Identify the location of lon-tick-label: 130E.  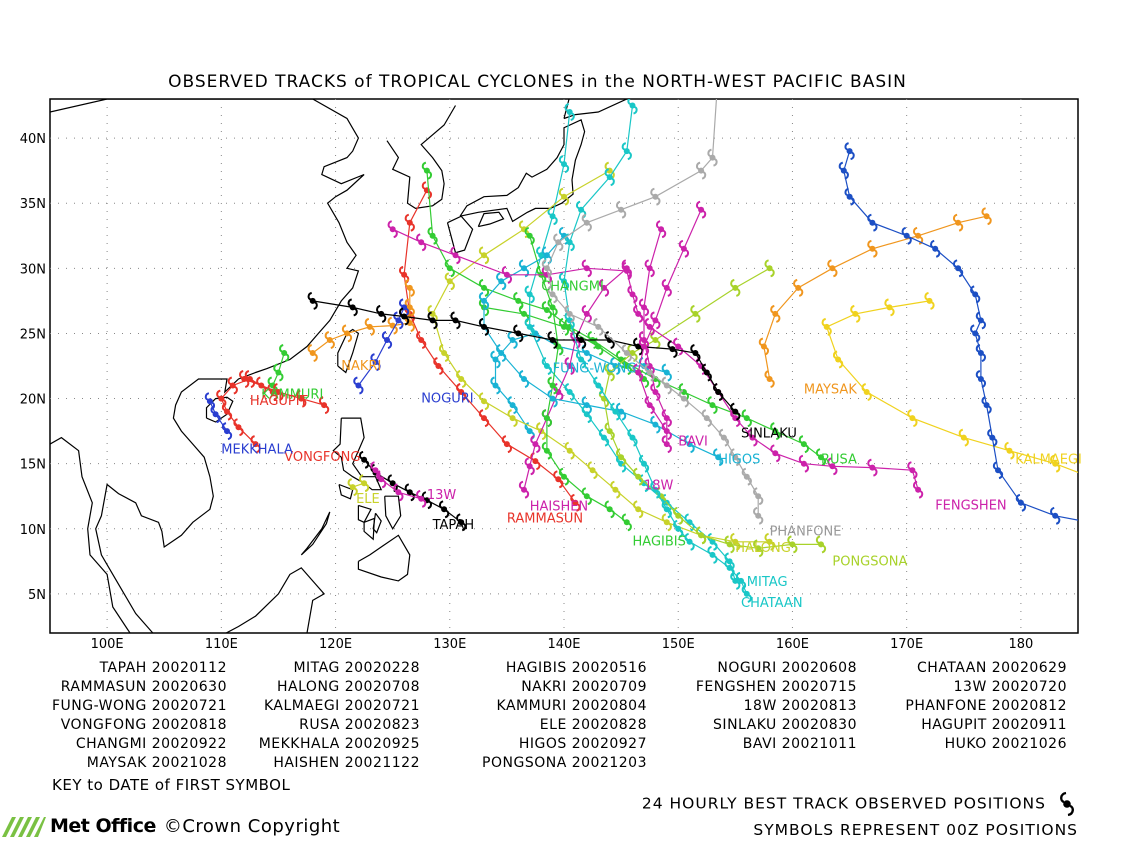
(449, 644).